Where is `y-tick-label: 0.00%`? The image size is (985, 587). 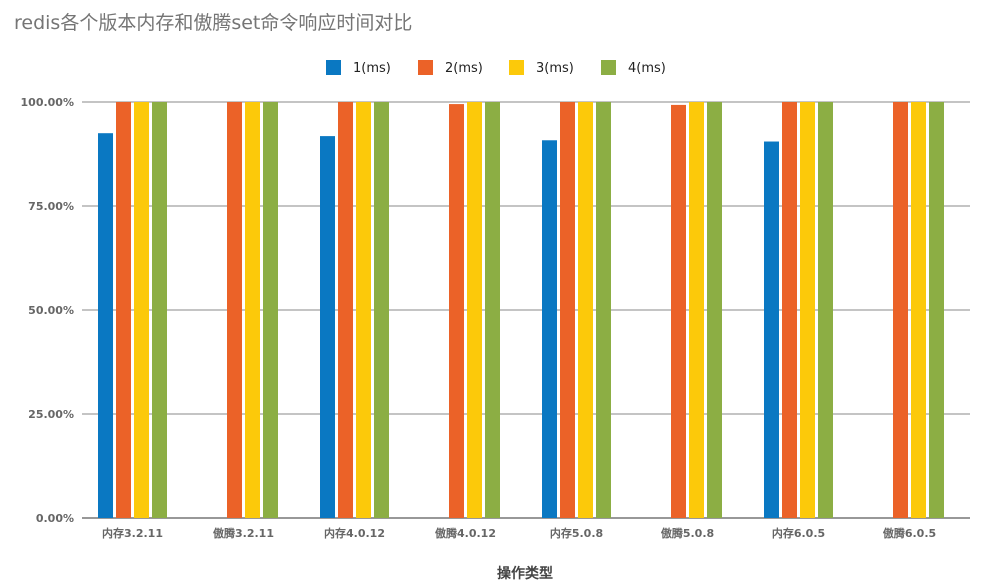 y-tick-label: 0.00% is located at coordinates (55, 518).